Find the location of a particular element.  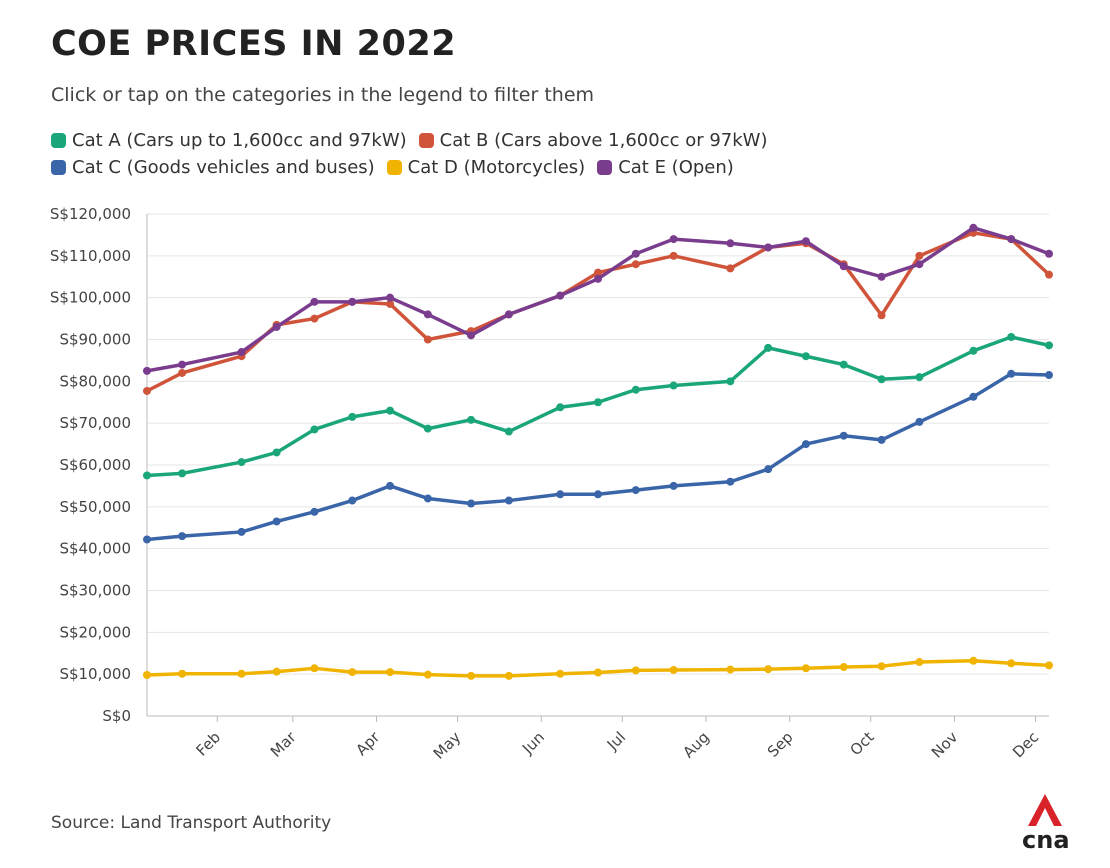

y-tick-label: S$90,000 is located at coordinates (95, 340).